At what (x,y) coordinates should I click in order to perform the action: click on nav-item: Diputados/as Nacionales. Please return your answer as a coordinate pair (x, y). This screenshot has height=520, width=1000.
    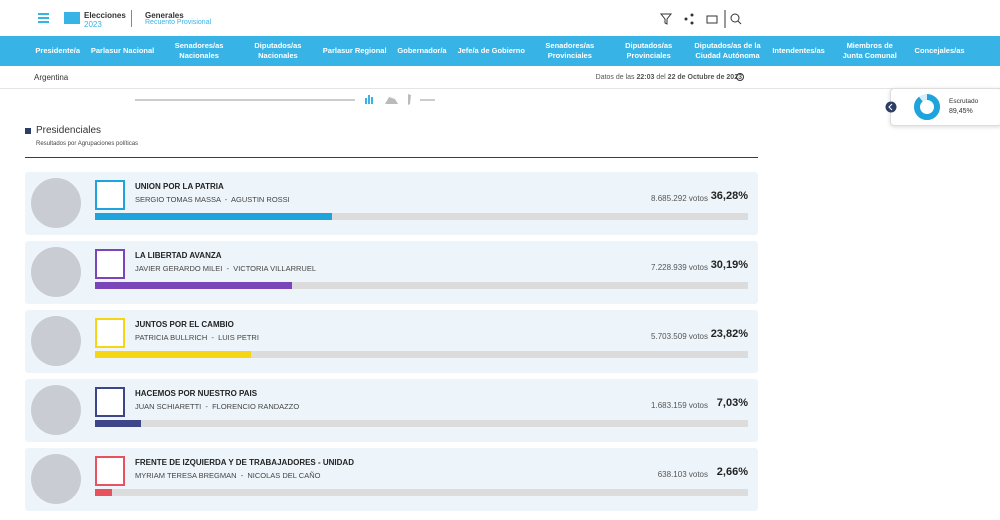
    Looking at the image, I should click on (278, 50).